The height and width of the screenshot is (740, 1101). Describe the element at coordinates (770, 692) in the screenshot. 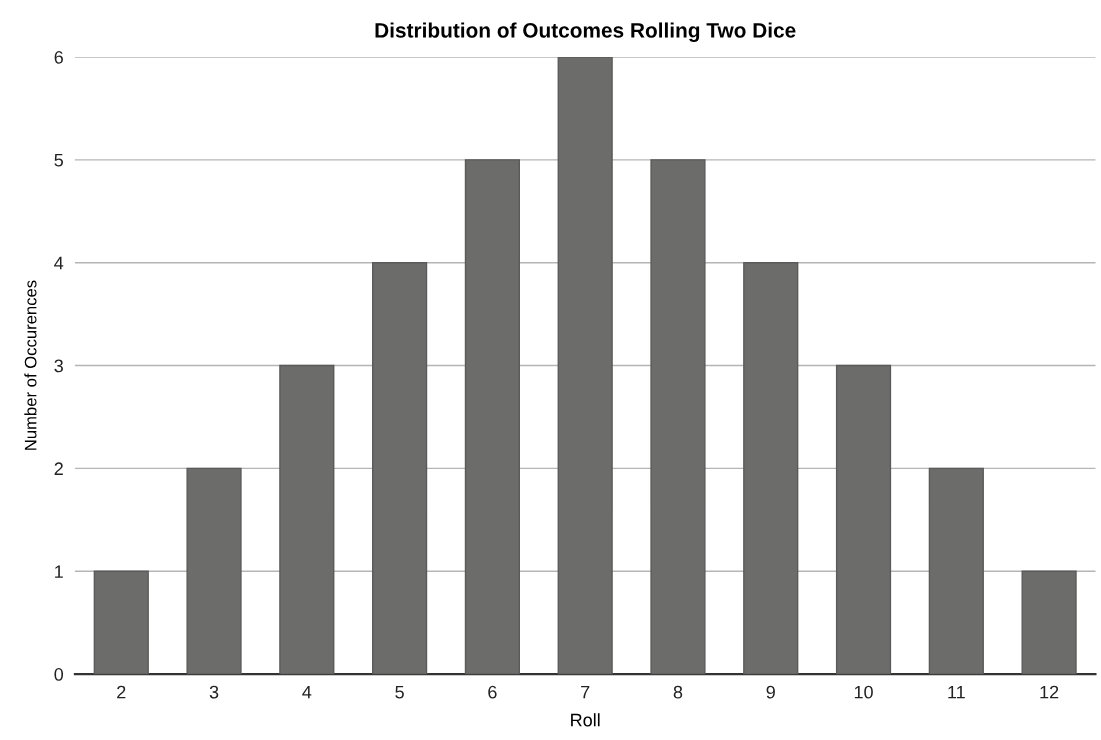

I see `x-tick-label: 9` at that location.